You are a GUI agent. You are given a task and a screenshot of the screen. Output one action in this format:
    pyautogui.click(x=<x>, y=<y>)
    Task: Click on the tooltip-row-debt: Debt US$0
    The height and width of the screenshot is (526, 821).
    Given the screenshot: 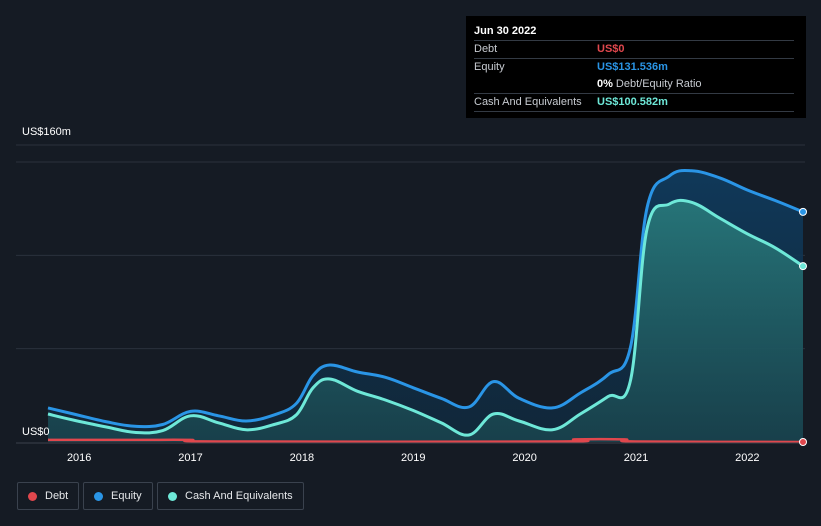 What is the action you would take?
    pyautogui.click(x=634, y=49)
    